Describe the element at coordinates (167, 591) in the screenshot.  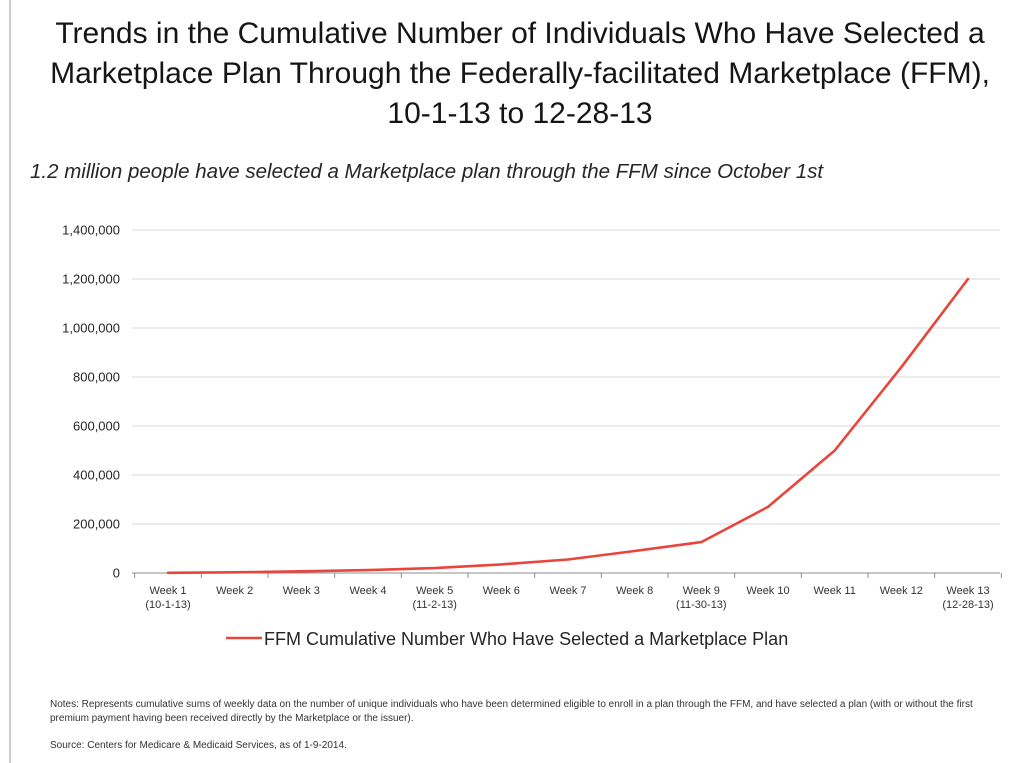
I see `x-tick-label: Week 1` at that location.